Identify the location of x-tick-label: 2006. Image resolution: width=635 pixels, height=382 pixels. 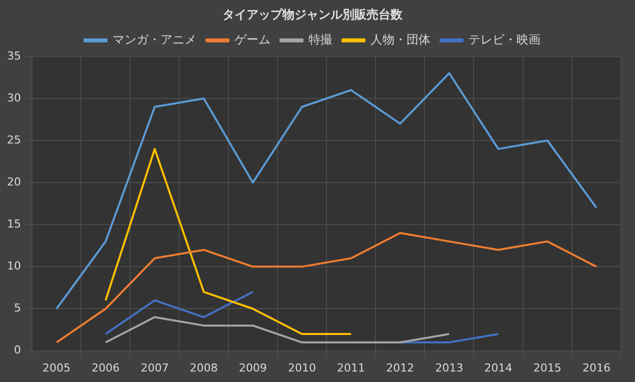
(106, 367).